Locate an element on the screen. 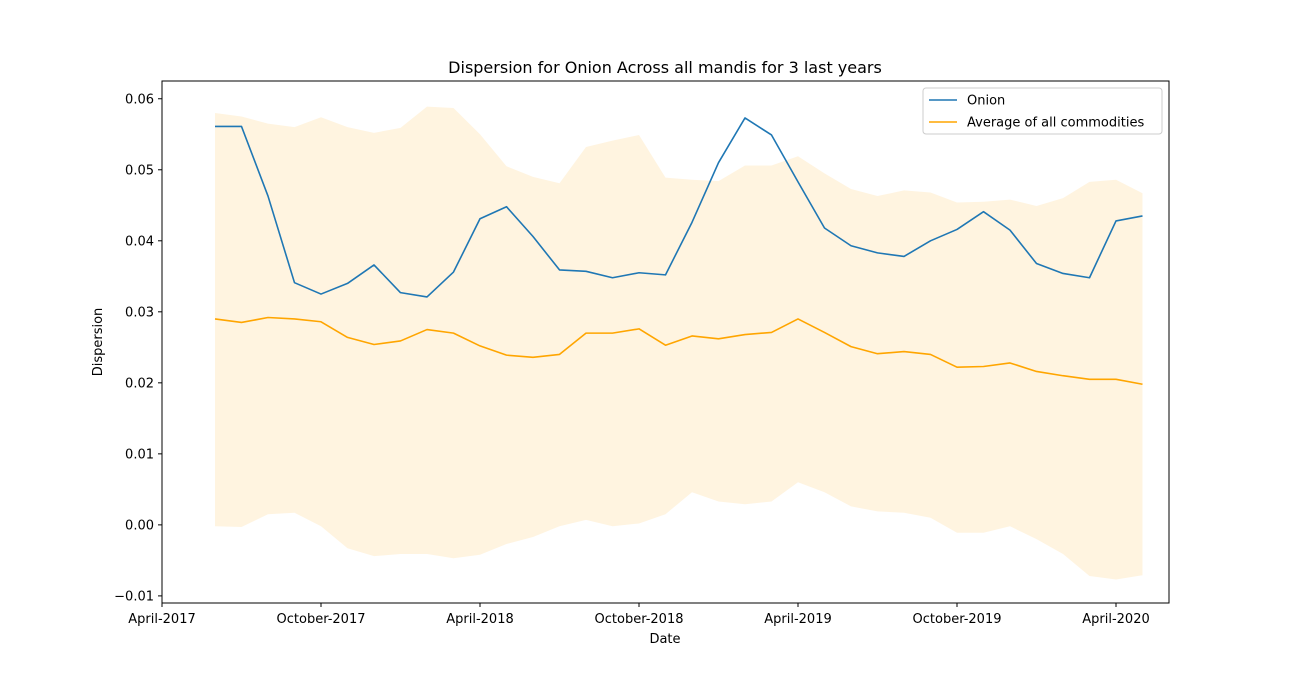 Image resolution: width=1299 pixels, height=677 pixels. x-tick-label: April-2019 is located at coordinates (798, 619).